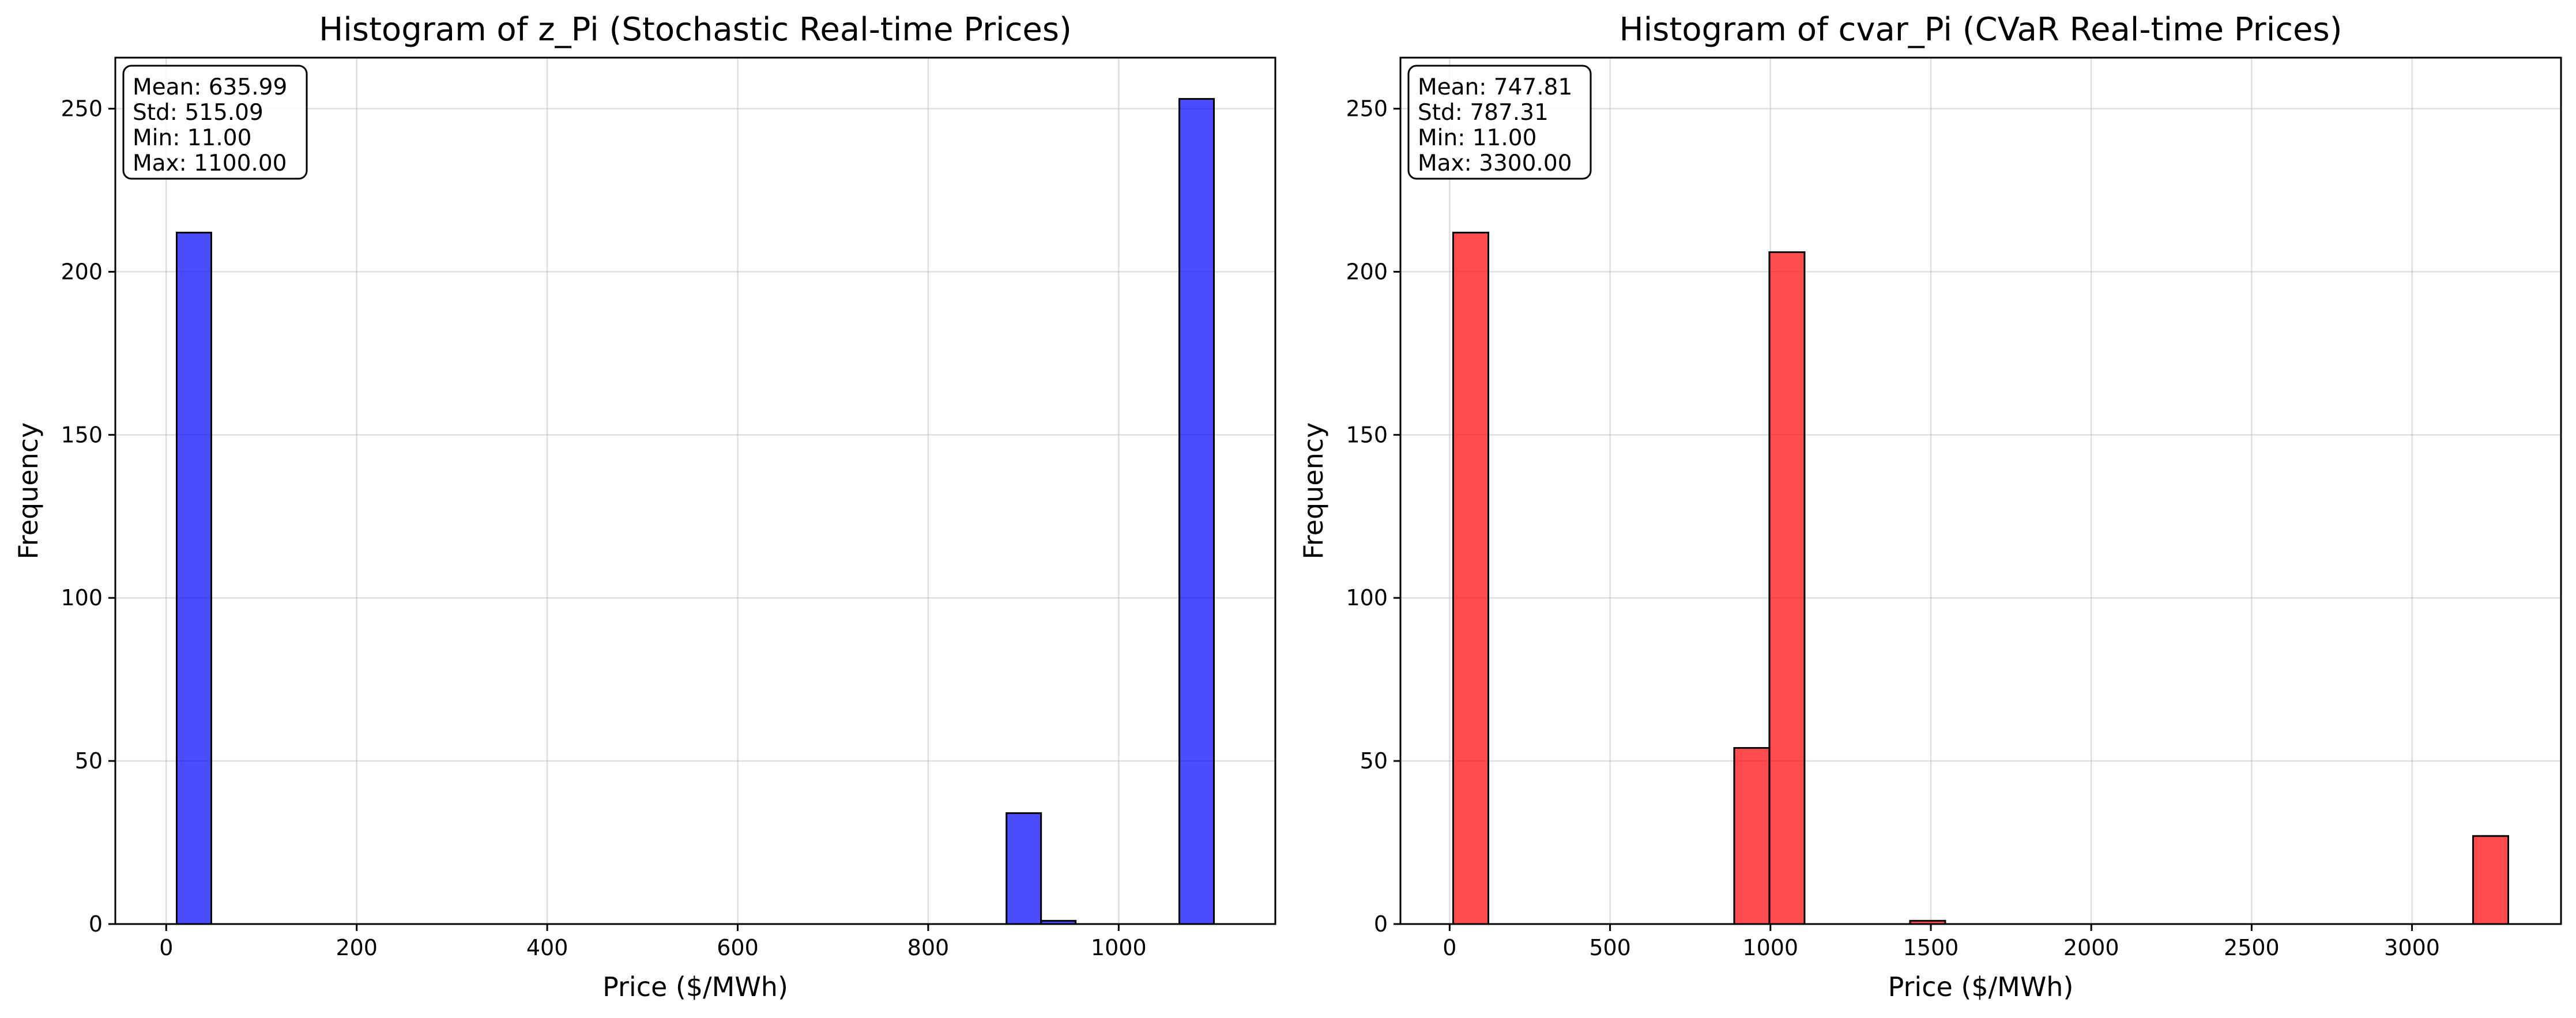 The height and width of the screenshot is (1018, 2576). I want to click on x-tick-label: 1500, so click(1931, 947).